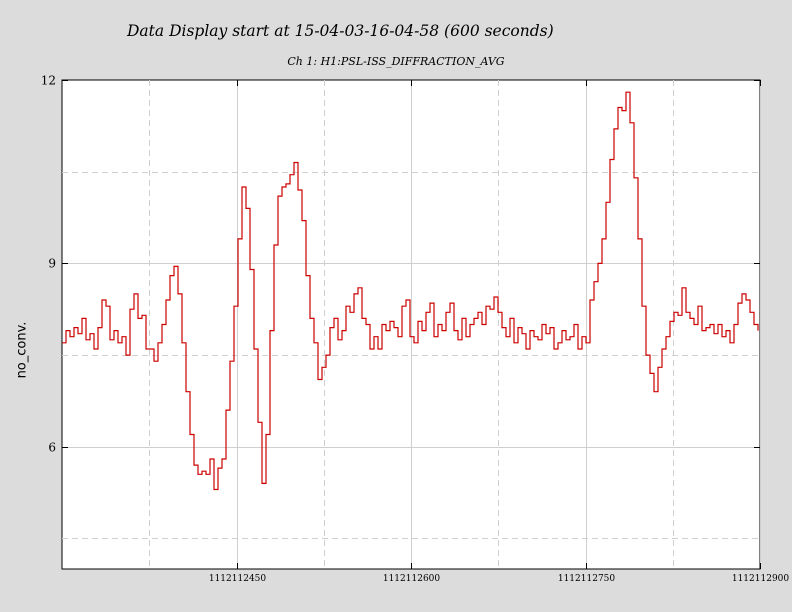 The width and height of the screenshot is (792, 612). Describe the element at coordinates (52, 264) in the screenshot. I see `y-tick-label: 9` at that location.